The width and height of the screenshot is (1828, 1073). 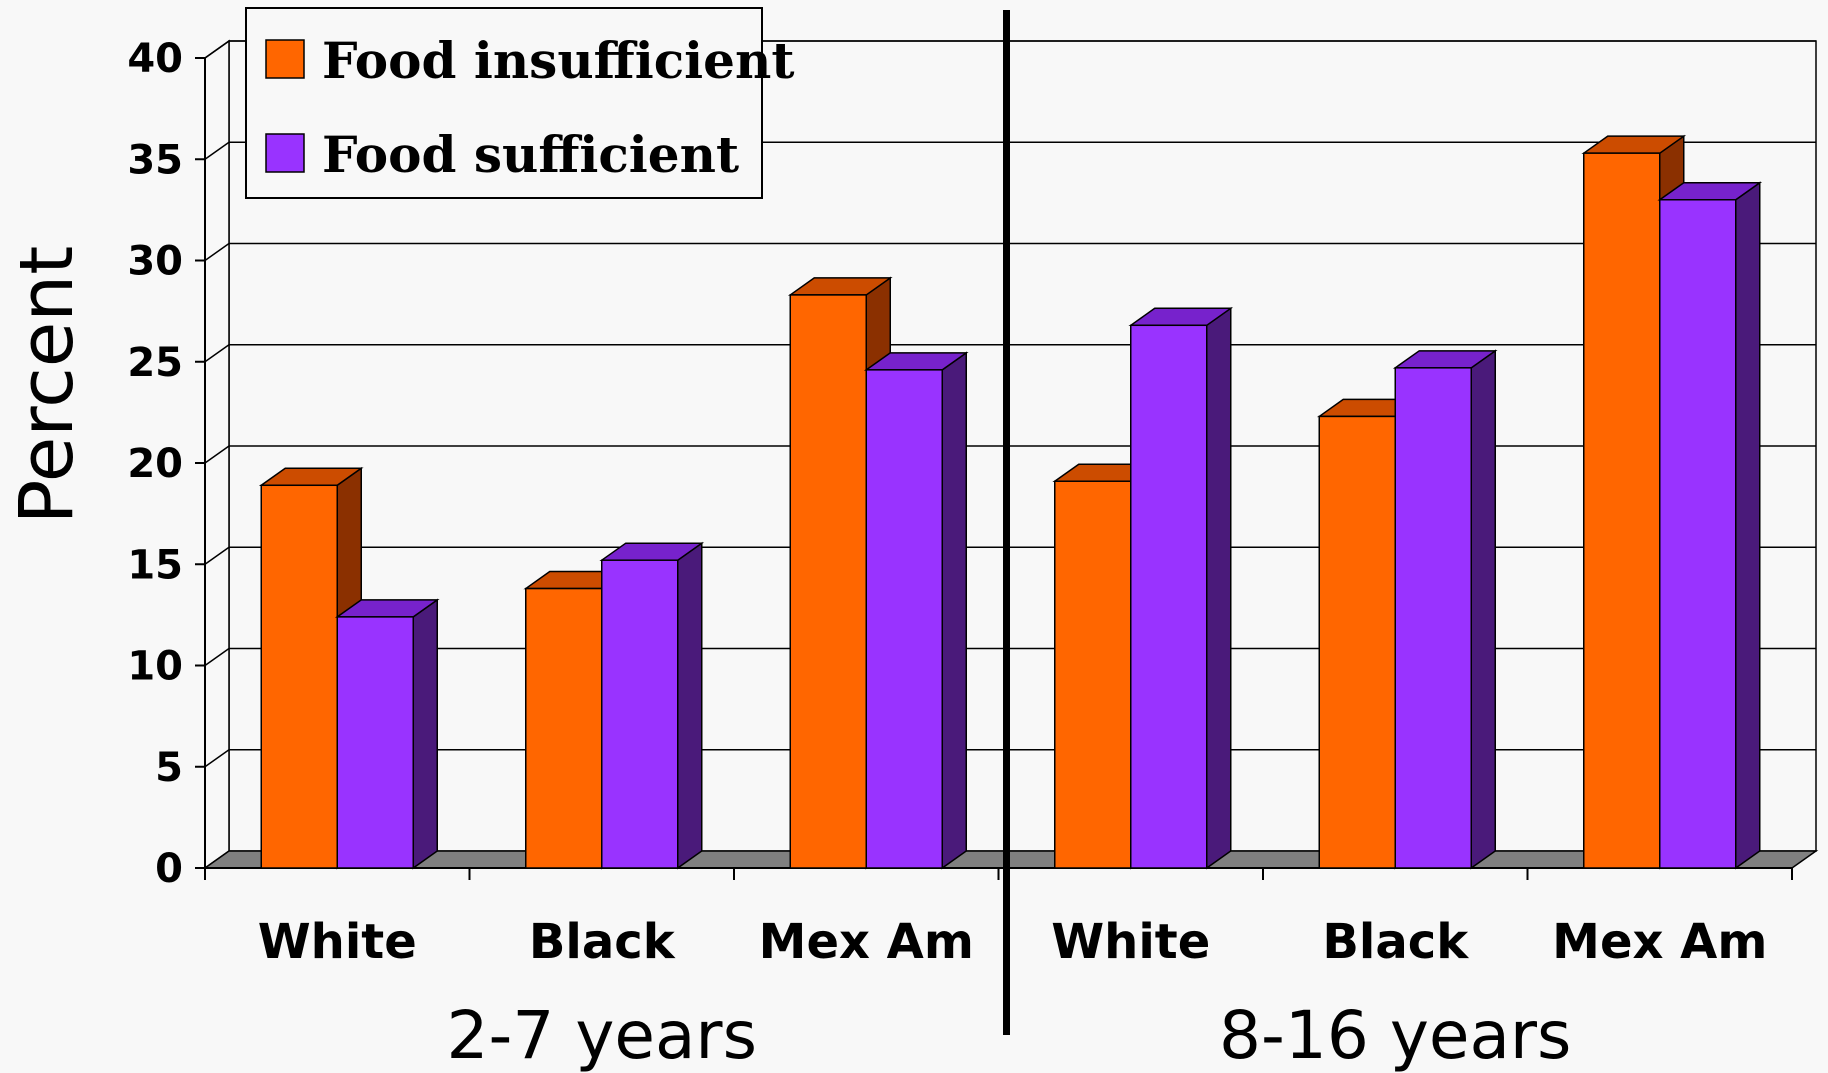 I want to click on legend-swatch-food-sufficient, so click(x=285, y=153).